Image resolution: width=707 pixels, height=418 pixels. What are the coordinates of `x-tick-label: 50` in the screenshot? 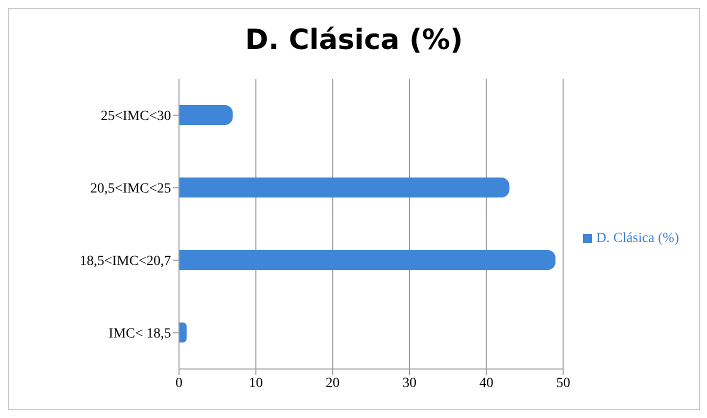 It's located at (563, 383).